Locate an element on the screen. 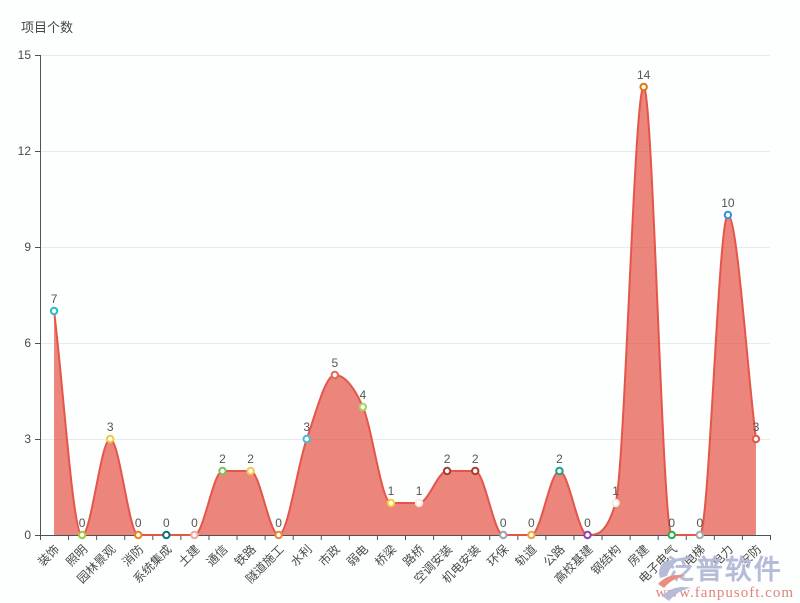 The height and width of the screenshot is (603, 800). x-axis-label: 电梯 is located at coordinates (694, 555).